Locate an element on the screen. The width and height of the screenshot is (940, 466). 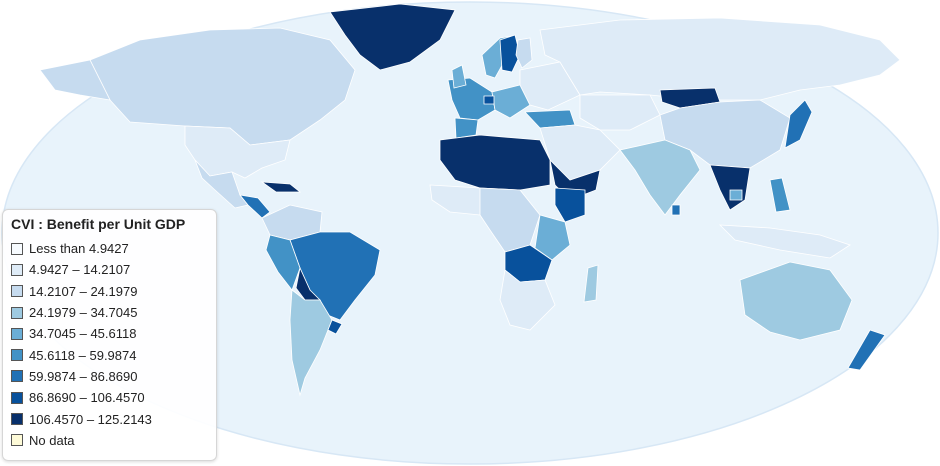
region-switzerland is located at coordinates (489, 100).